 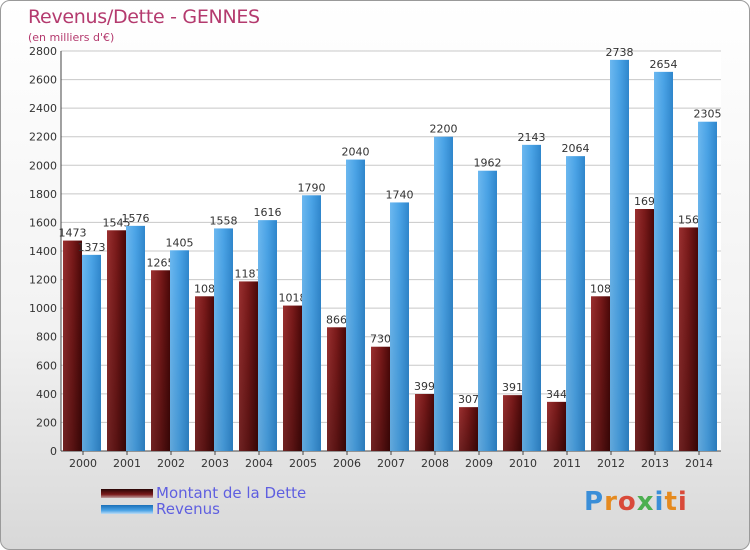 I want to click on chart-title: Revenus/Dette - GENNES, so click(x=144, y=17).